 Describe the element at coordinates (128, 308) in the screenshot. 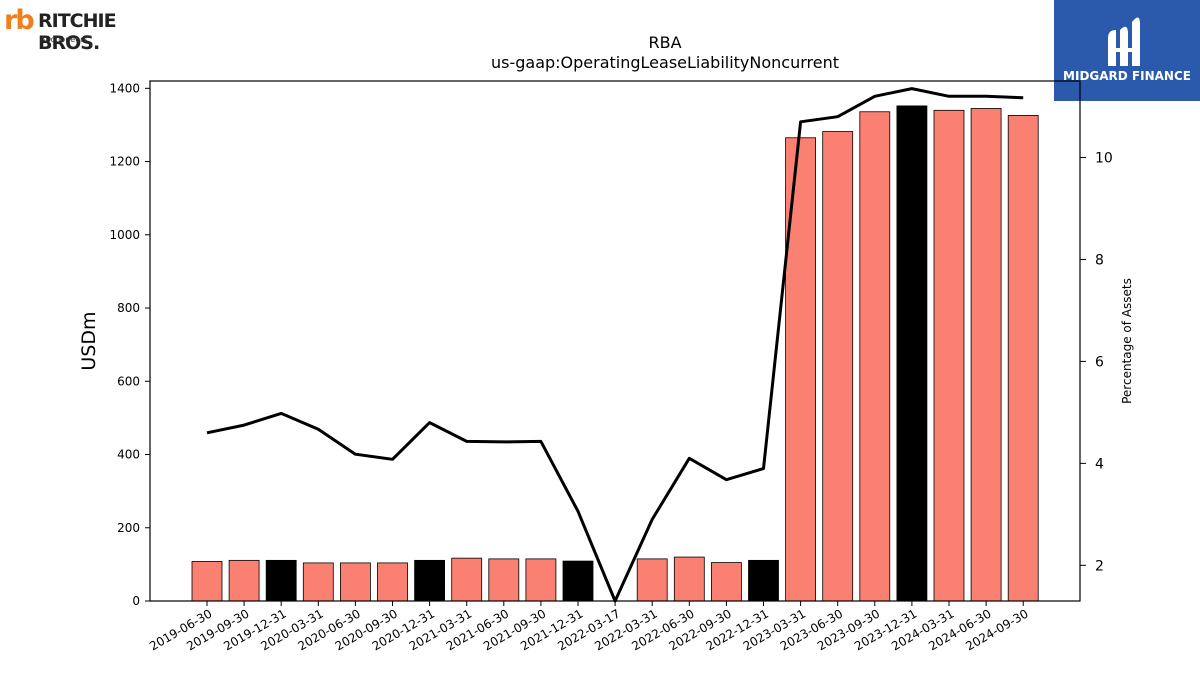

I see `y-tick-label: 800` at that location.